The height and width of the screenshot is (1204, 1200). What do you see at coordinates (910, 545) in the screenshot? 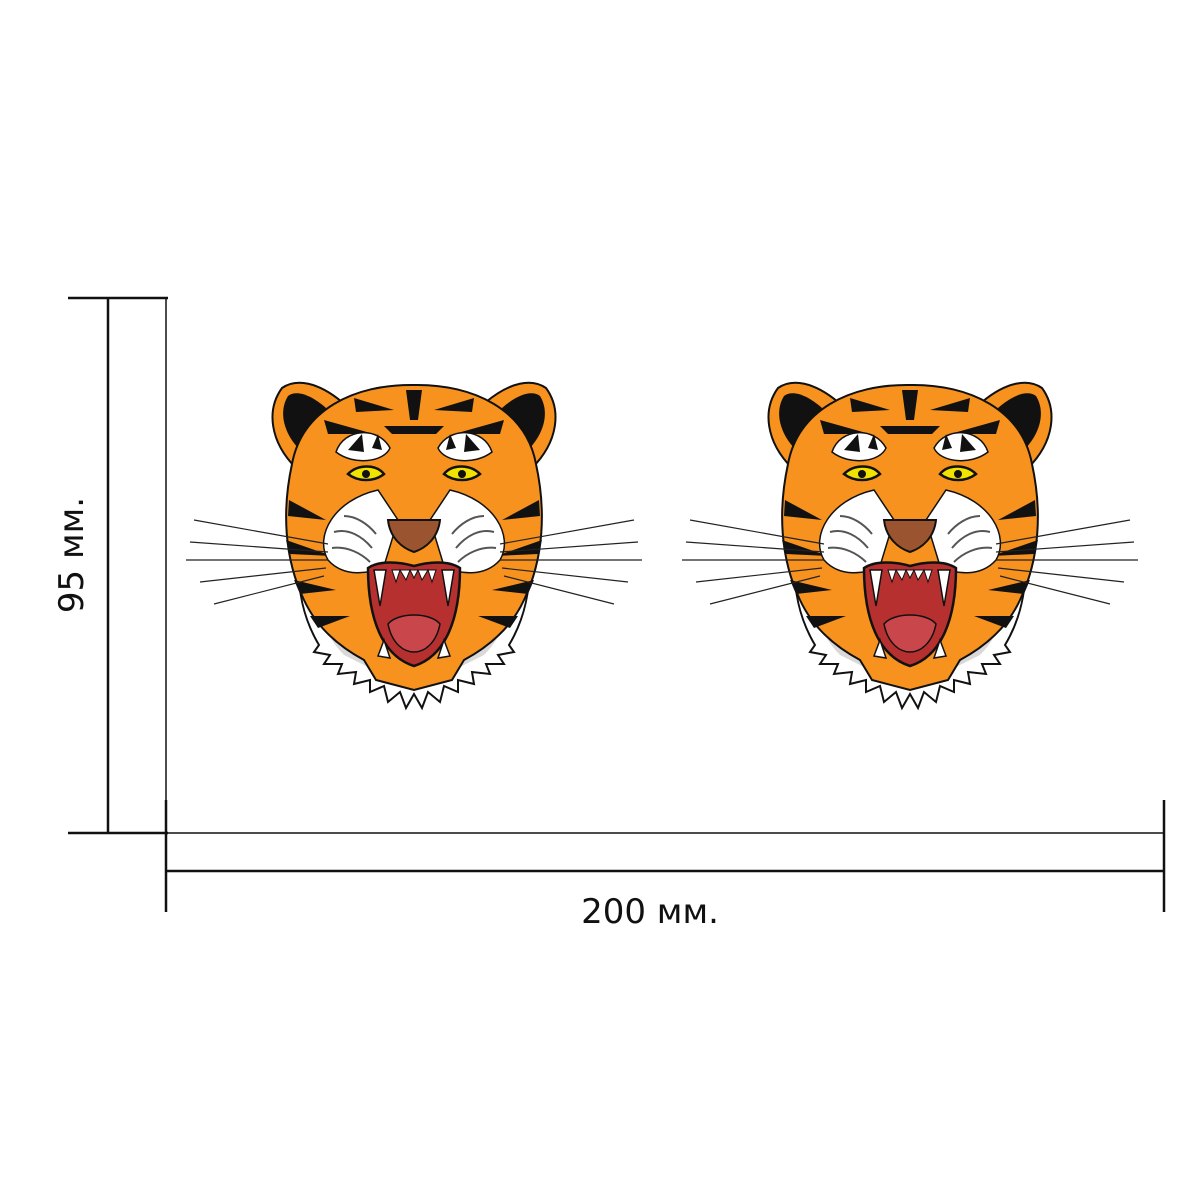
I see `tiger-head-right` at bounding box center [910, 545].